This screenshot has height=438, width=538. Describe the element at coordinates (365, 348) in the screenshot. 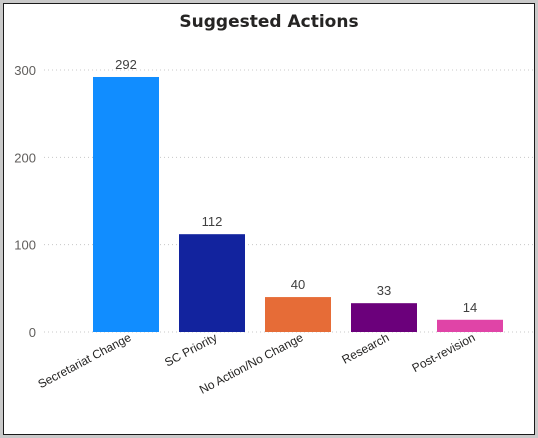

I see `category-label: Research` at that location.